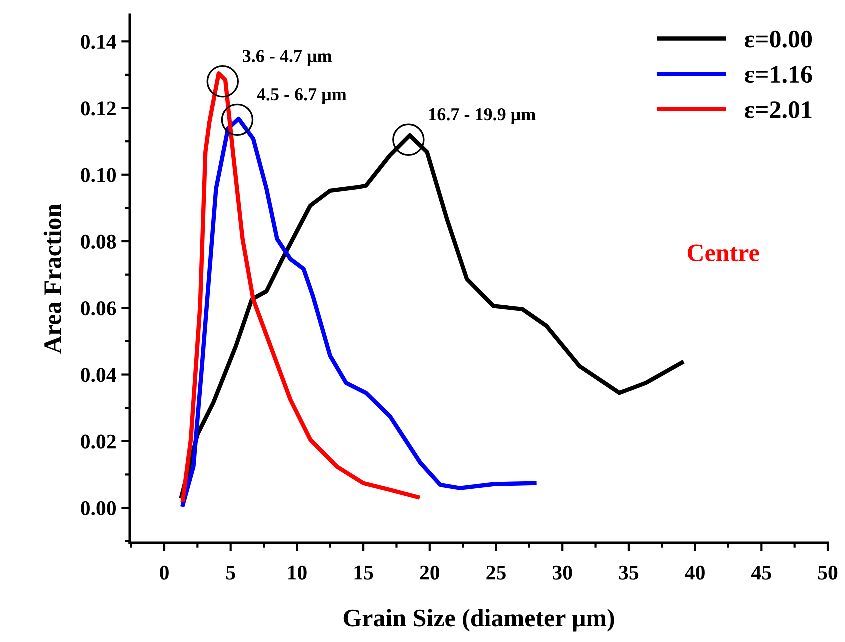 The height and width of the screenshot is (642, 845). Describe the element at coordinates (231, 573) in the screenshot. I see `x-tick-label: 5` at that location.